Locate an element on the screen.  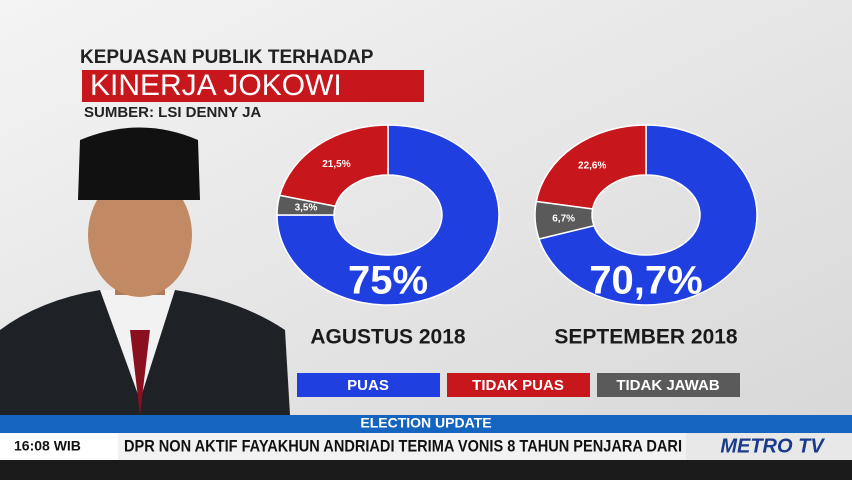
banner: ELECTION UPDATE is located at coordinates (425, 423).